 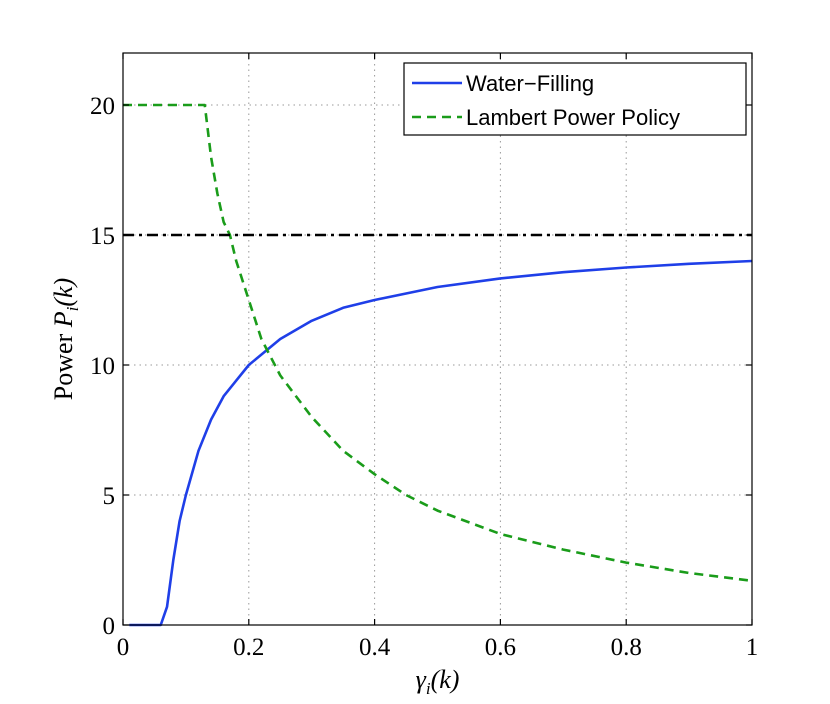 I want to click on x-tick-label-2: 0.4, so click(x=375, y=647).